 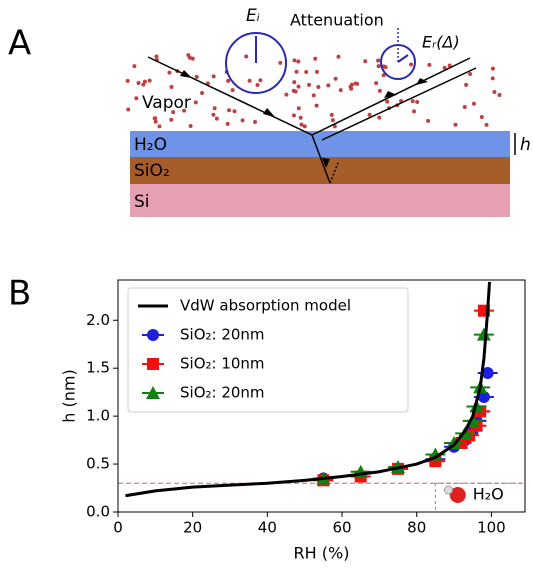 What do you see at coordinates (118, 528) in the screenshot?
I see `x-tick-label: 0` at bounding box center [118, 528].